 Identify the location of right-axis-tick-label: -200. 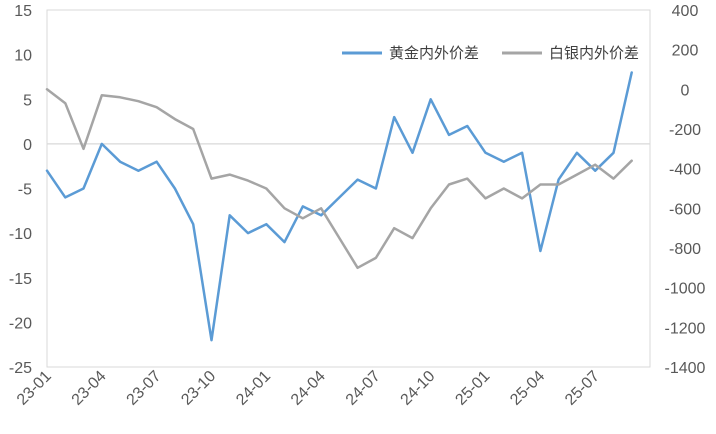
(685, 130).